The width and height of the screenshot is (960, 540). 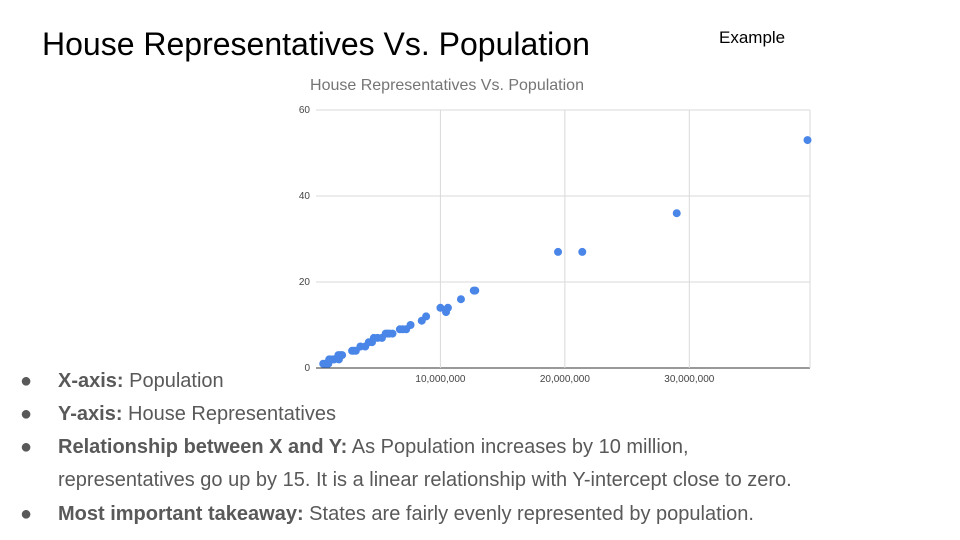 I want to click on y-tick-label: 40, so click(x=305, y=196).